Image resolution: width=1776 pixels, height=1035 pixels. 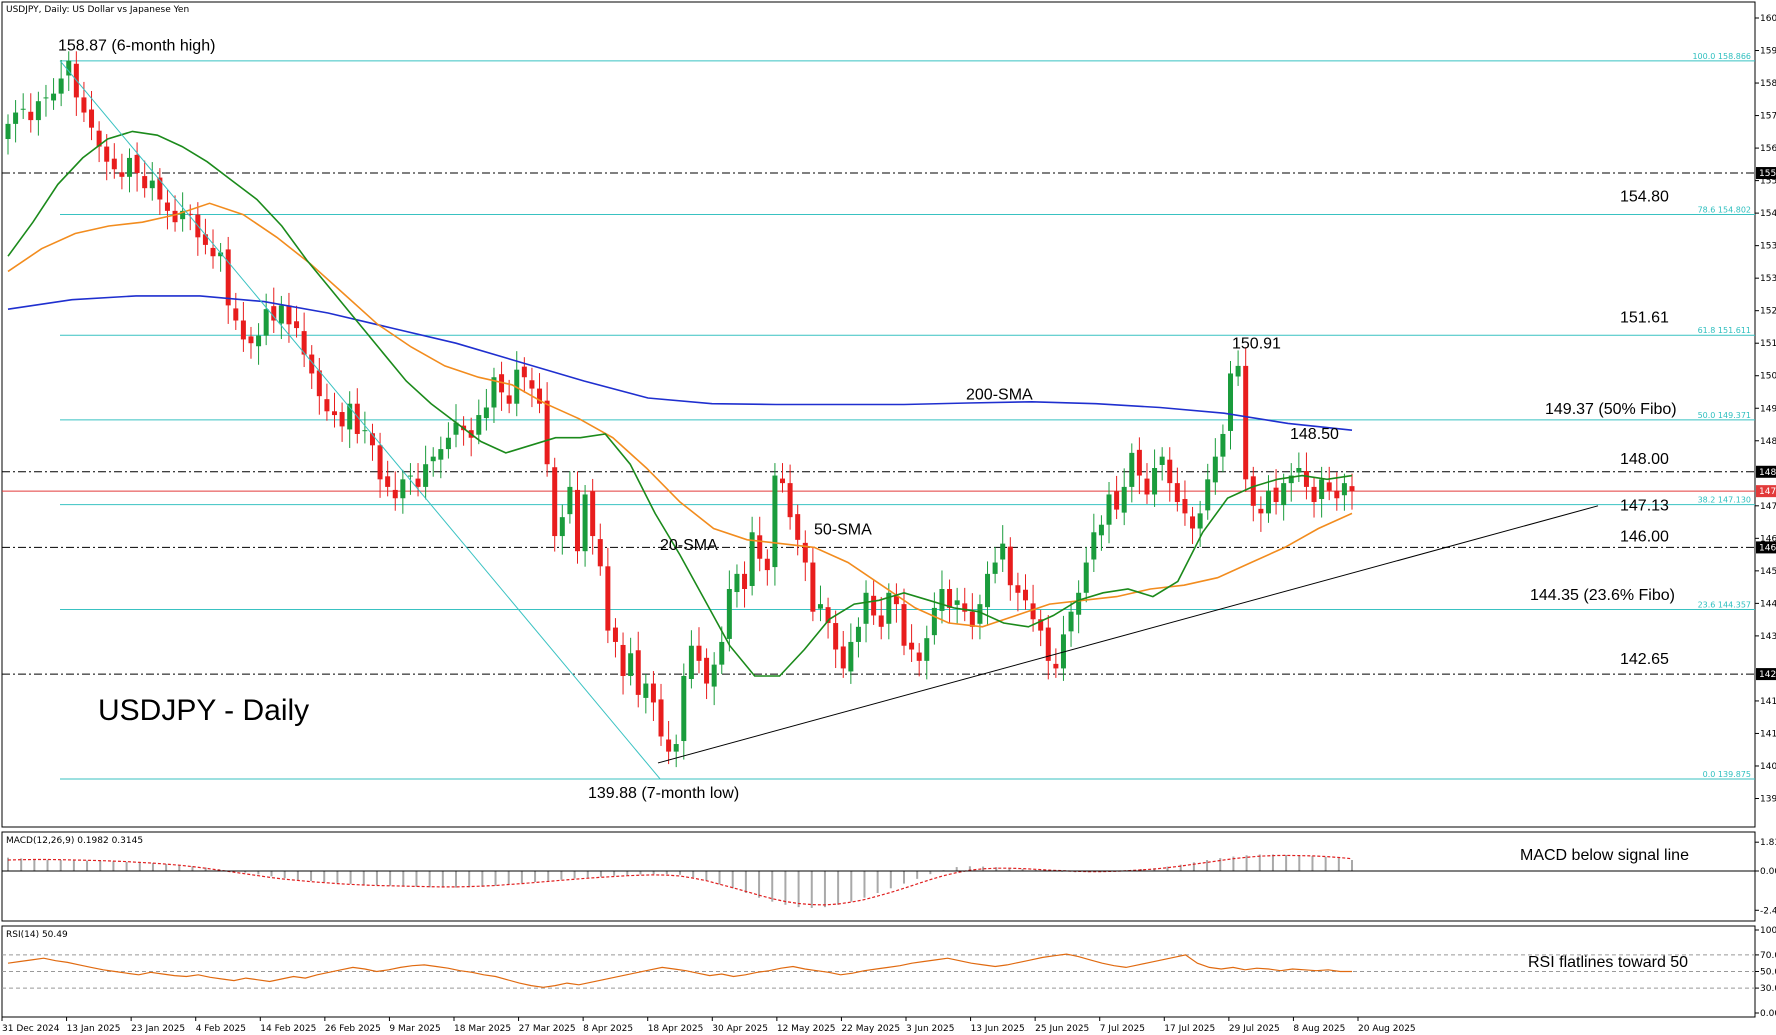 What do you see at coordinates (1128, 634) in the screenshot?
I see `ascending-trendline` at bounding box center [1128, 634].